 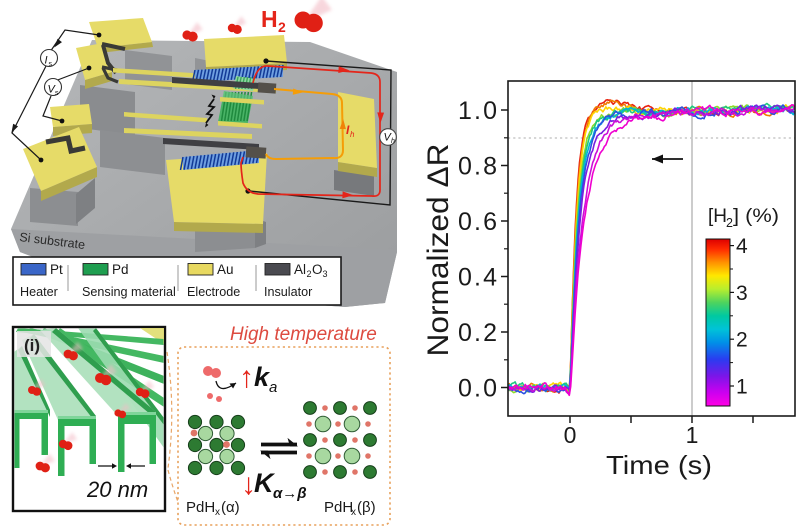 What do you see at coordinates (317, 269) in the screenshot?
I see `svg-text: O` at bounding box center [317, 269].